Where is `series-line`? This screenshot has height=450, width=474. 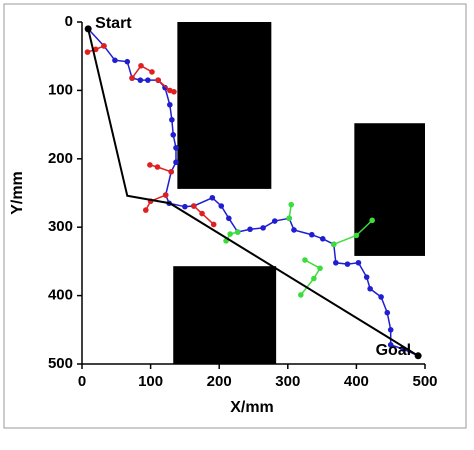
series-line is located at coordinates (160, 168).